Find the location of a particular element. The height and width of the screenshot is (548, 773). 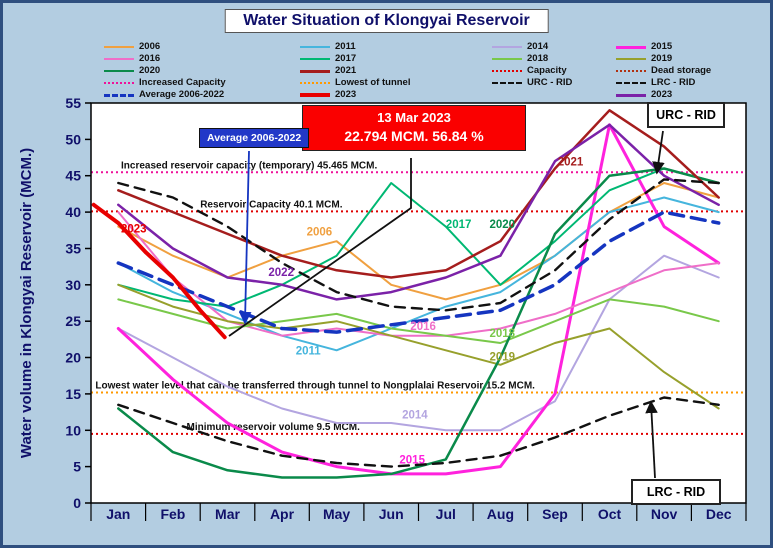

legend-label: 2011 is located at coordinates (345, 47).